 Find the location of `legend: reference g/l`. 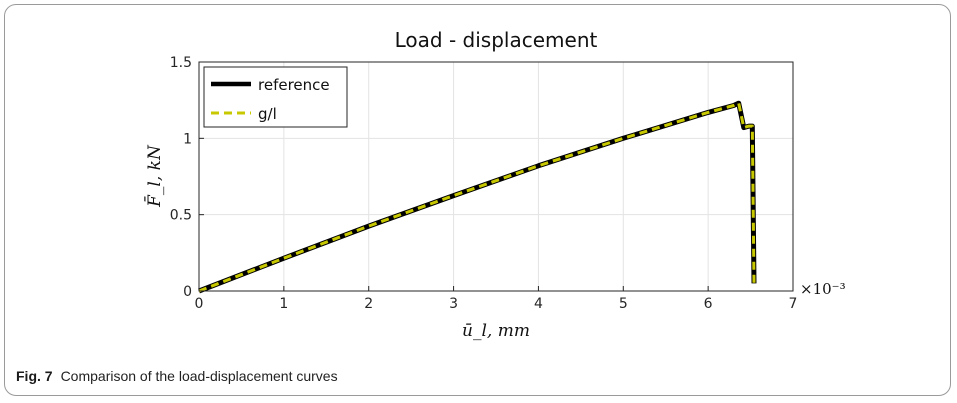

legend: reference g/l is located at coordinates (275, 97).